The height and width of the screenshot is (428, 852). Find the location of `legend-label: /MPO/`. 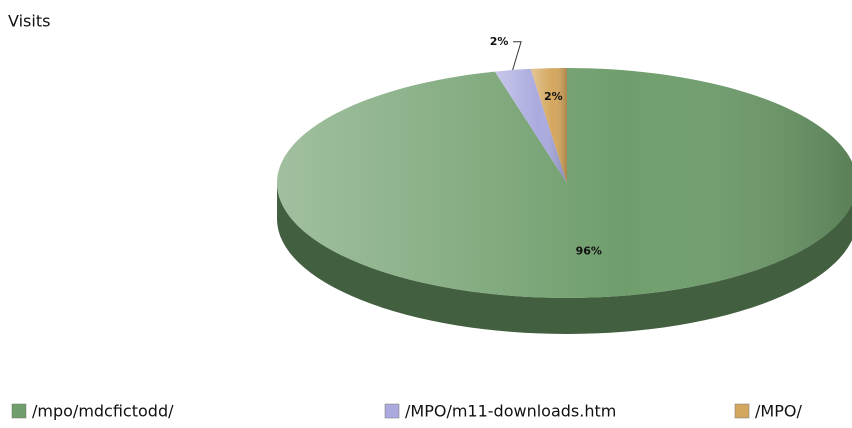

legend-label: /MPO/ is located at coordinates (778, 411).